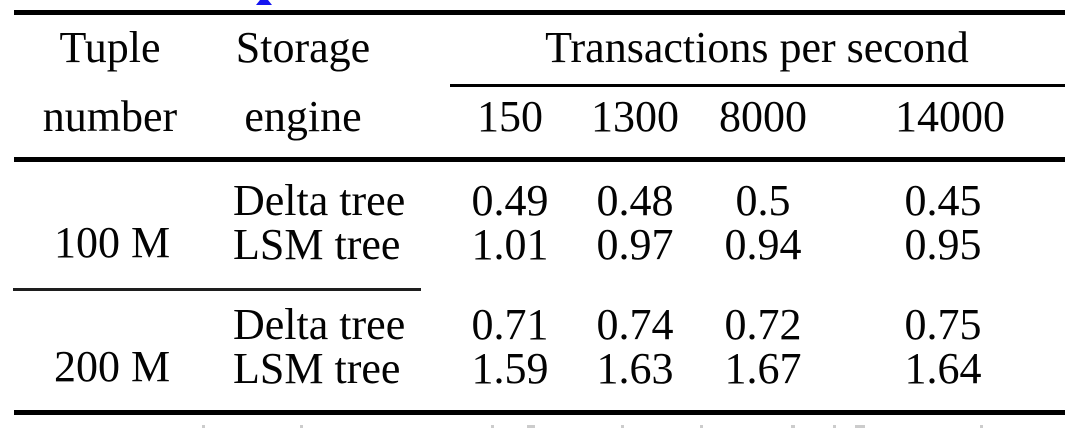 This screenshot has height=429, width=1080. What do you see at coordinates (510, 368) in the screenshot?
I see `value-cell: 1.59` at bounding box center [510, 368].